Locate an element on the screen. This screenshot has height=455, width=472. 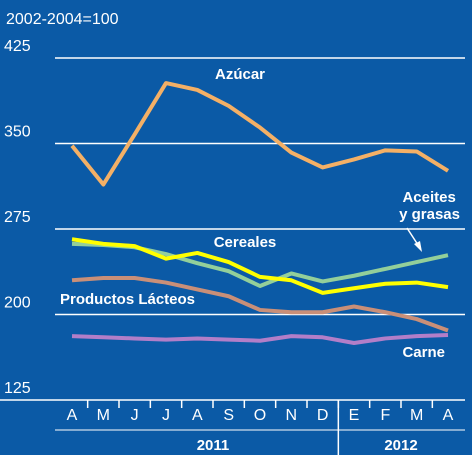
y-tick-label: 200 is located at coordinates (17, 303).